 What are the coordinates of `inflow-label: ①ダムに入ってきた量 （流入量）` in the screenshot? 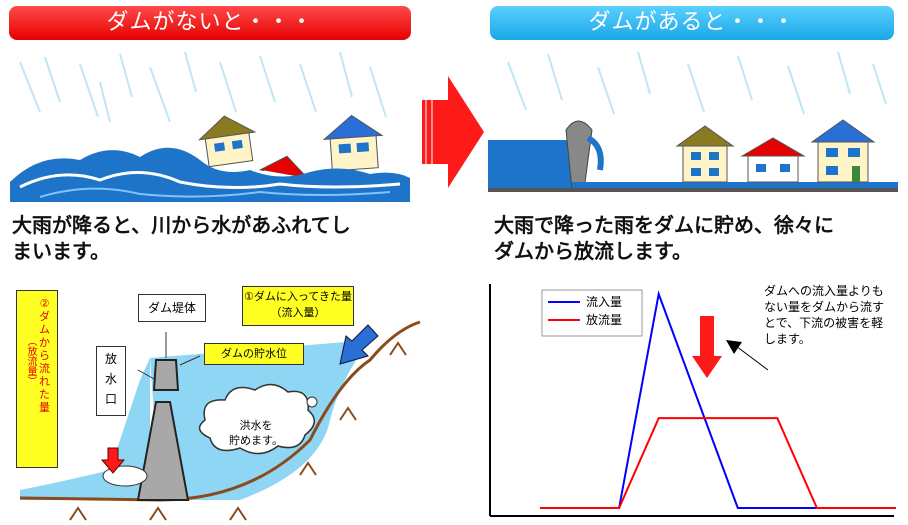 It's located at (298, 306).